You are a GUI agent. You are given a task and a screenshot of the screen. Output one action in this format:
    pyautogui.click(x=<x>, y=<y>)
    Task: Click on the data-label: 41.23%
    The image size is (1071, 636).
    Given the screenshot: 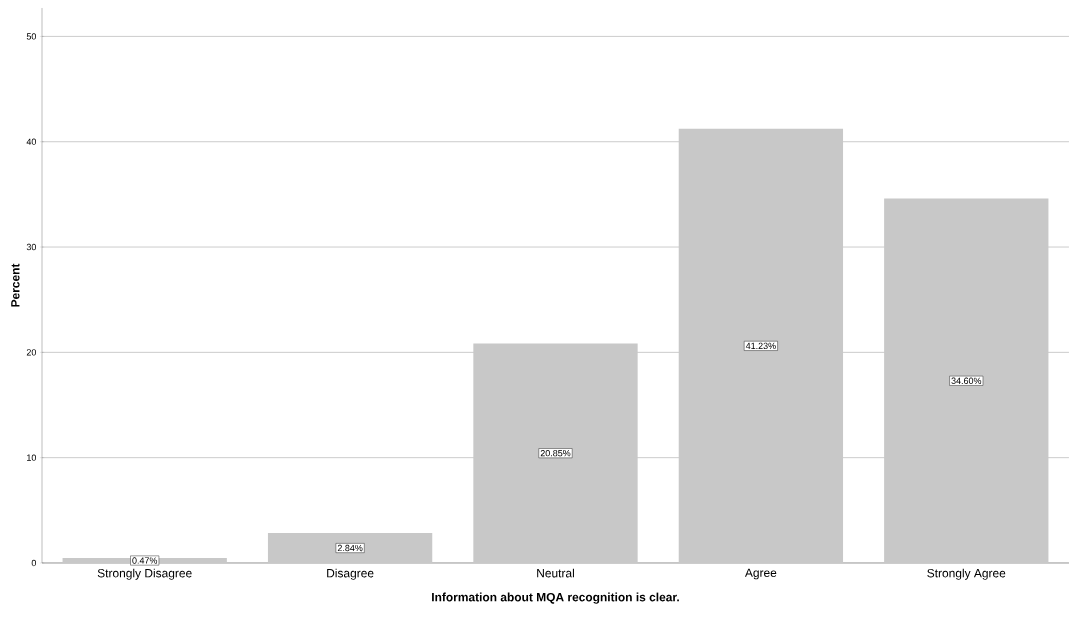 What is the action you would take?
    pyautogui.click(x=760, y=346)
    